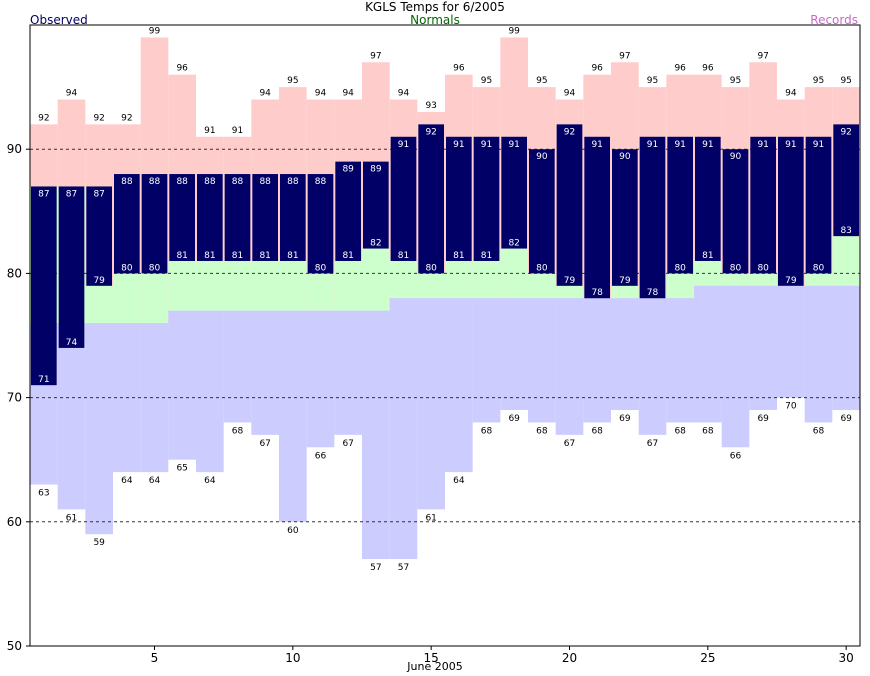  Describe the element at coordinates (43, 380) in the screenshot. I see `observed-low-label: 71` at that location.